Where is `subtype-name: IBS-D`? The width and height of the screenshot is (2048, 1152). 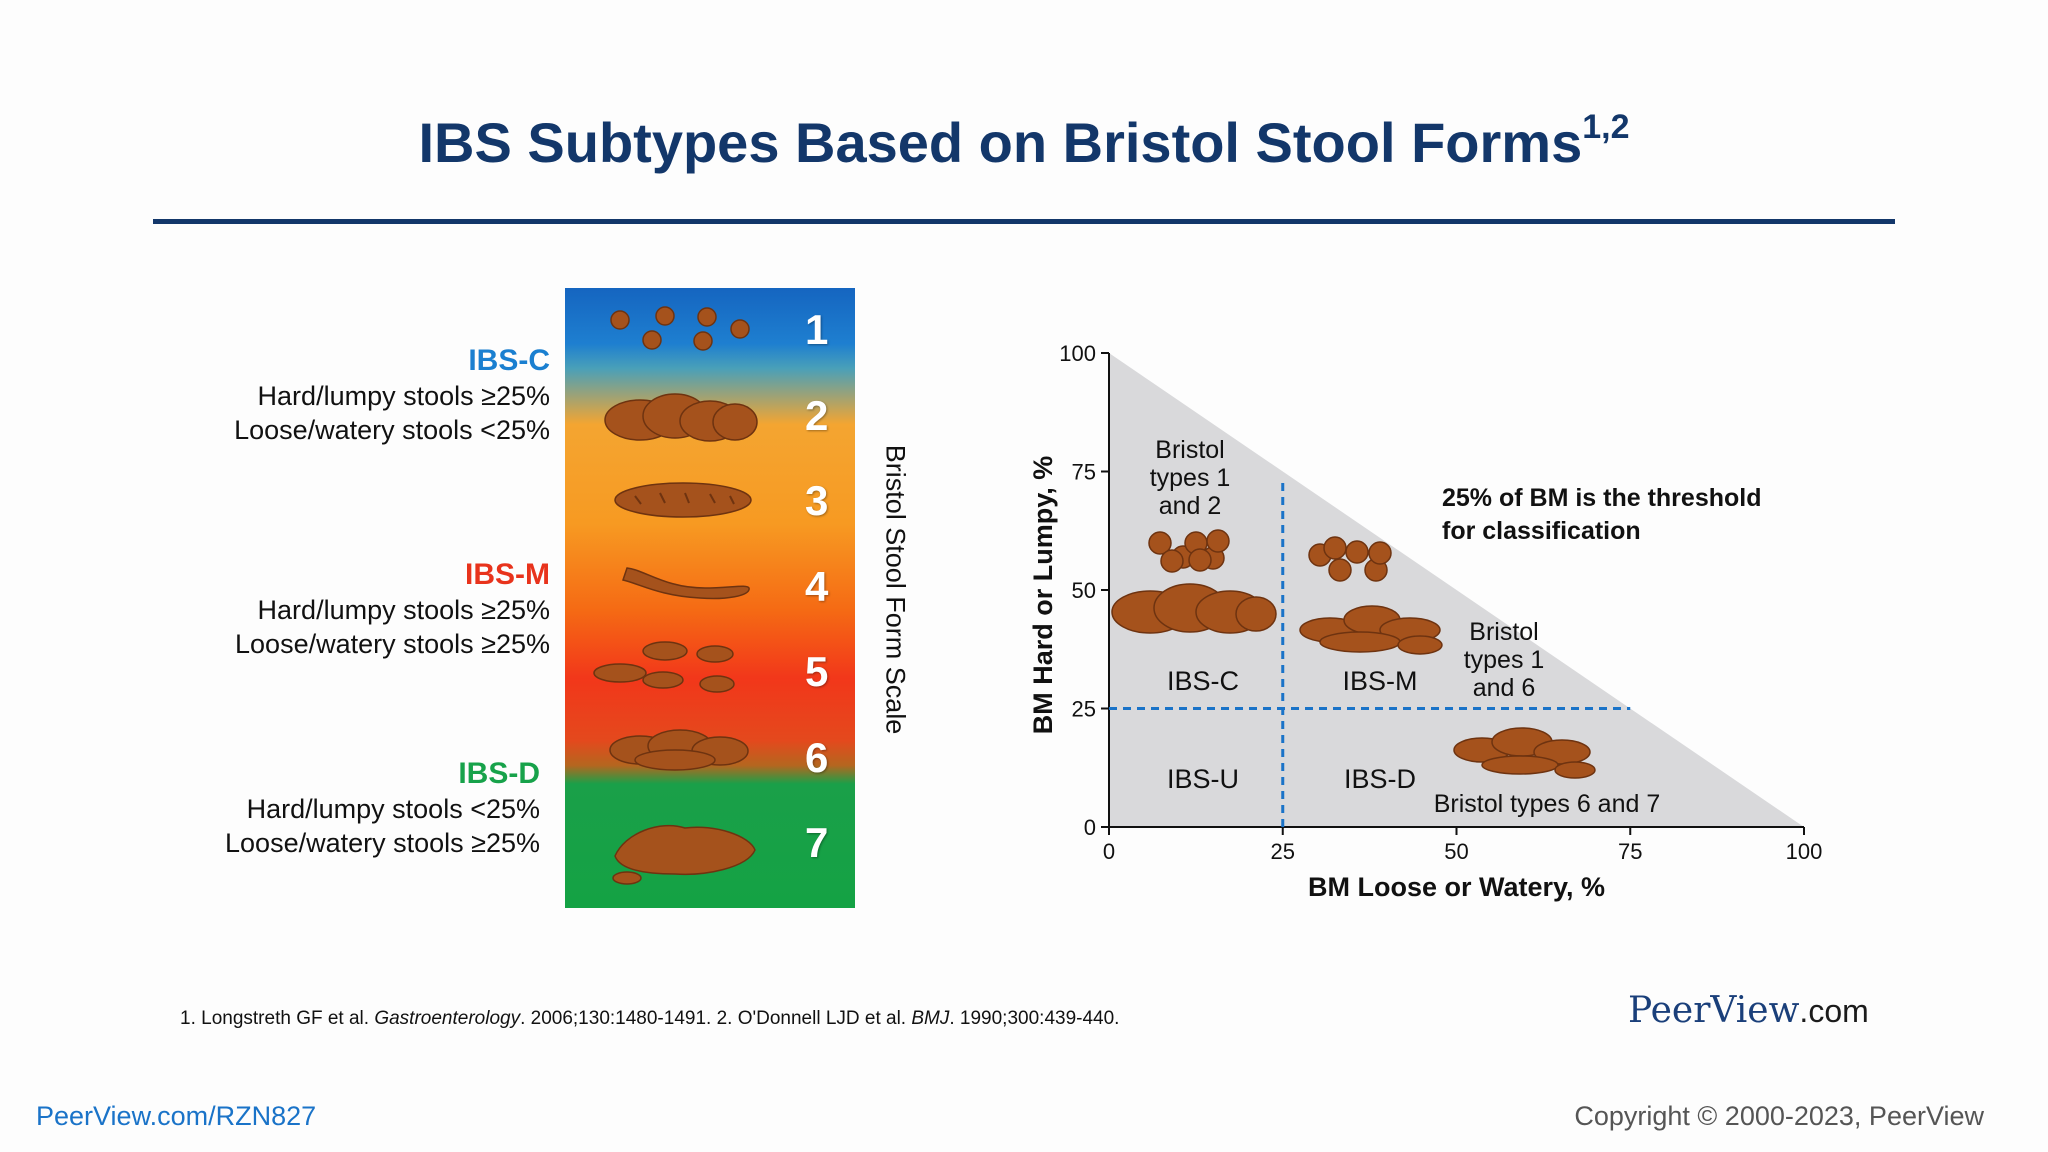 subtype-name: IBS-D is located at coordinates (499, 773).